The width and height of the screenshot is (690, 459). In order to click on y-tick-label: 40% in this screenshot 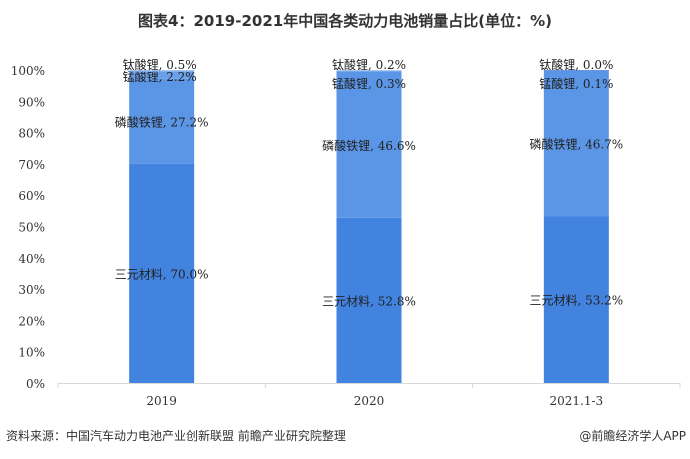, I will do `click(31, 259)`.